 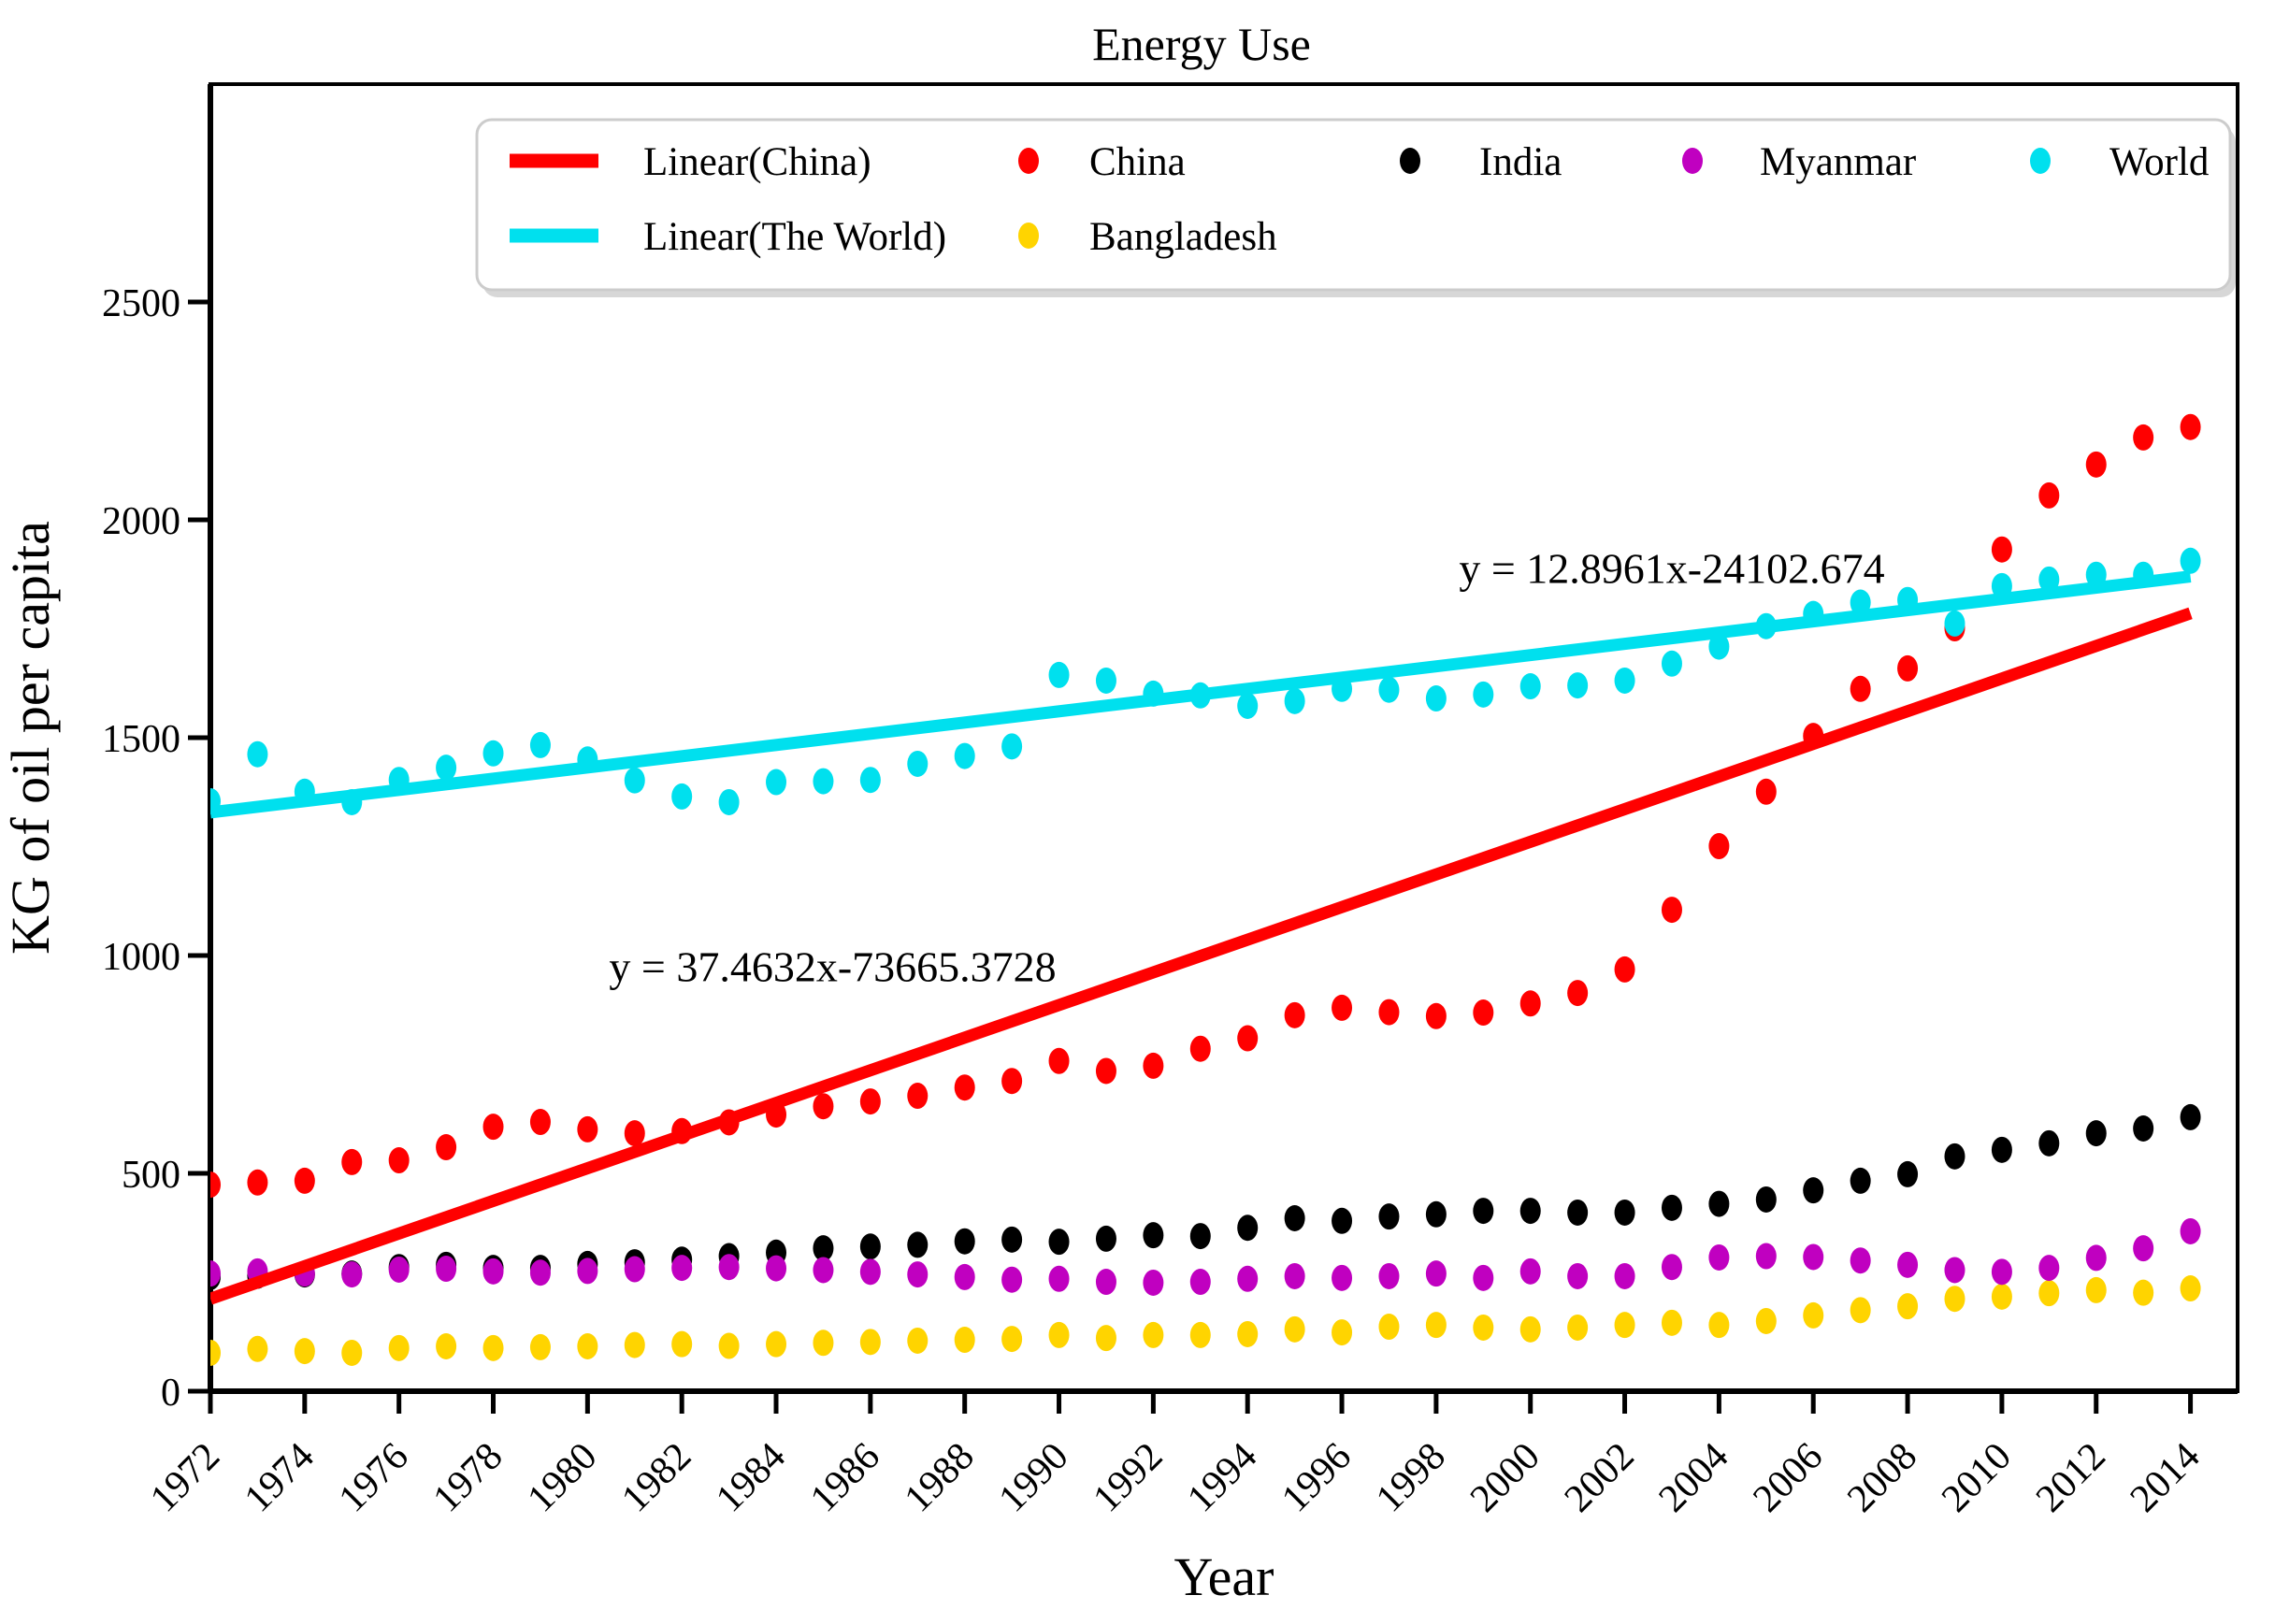 What do you see at coordinates (1483, 694) in the screenshot?
I see `point-world-1999` at bounding box center [1483, 694].